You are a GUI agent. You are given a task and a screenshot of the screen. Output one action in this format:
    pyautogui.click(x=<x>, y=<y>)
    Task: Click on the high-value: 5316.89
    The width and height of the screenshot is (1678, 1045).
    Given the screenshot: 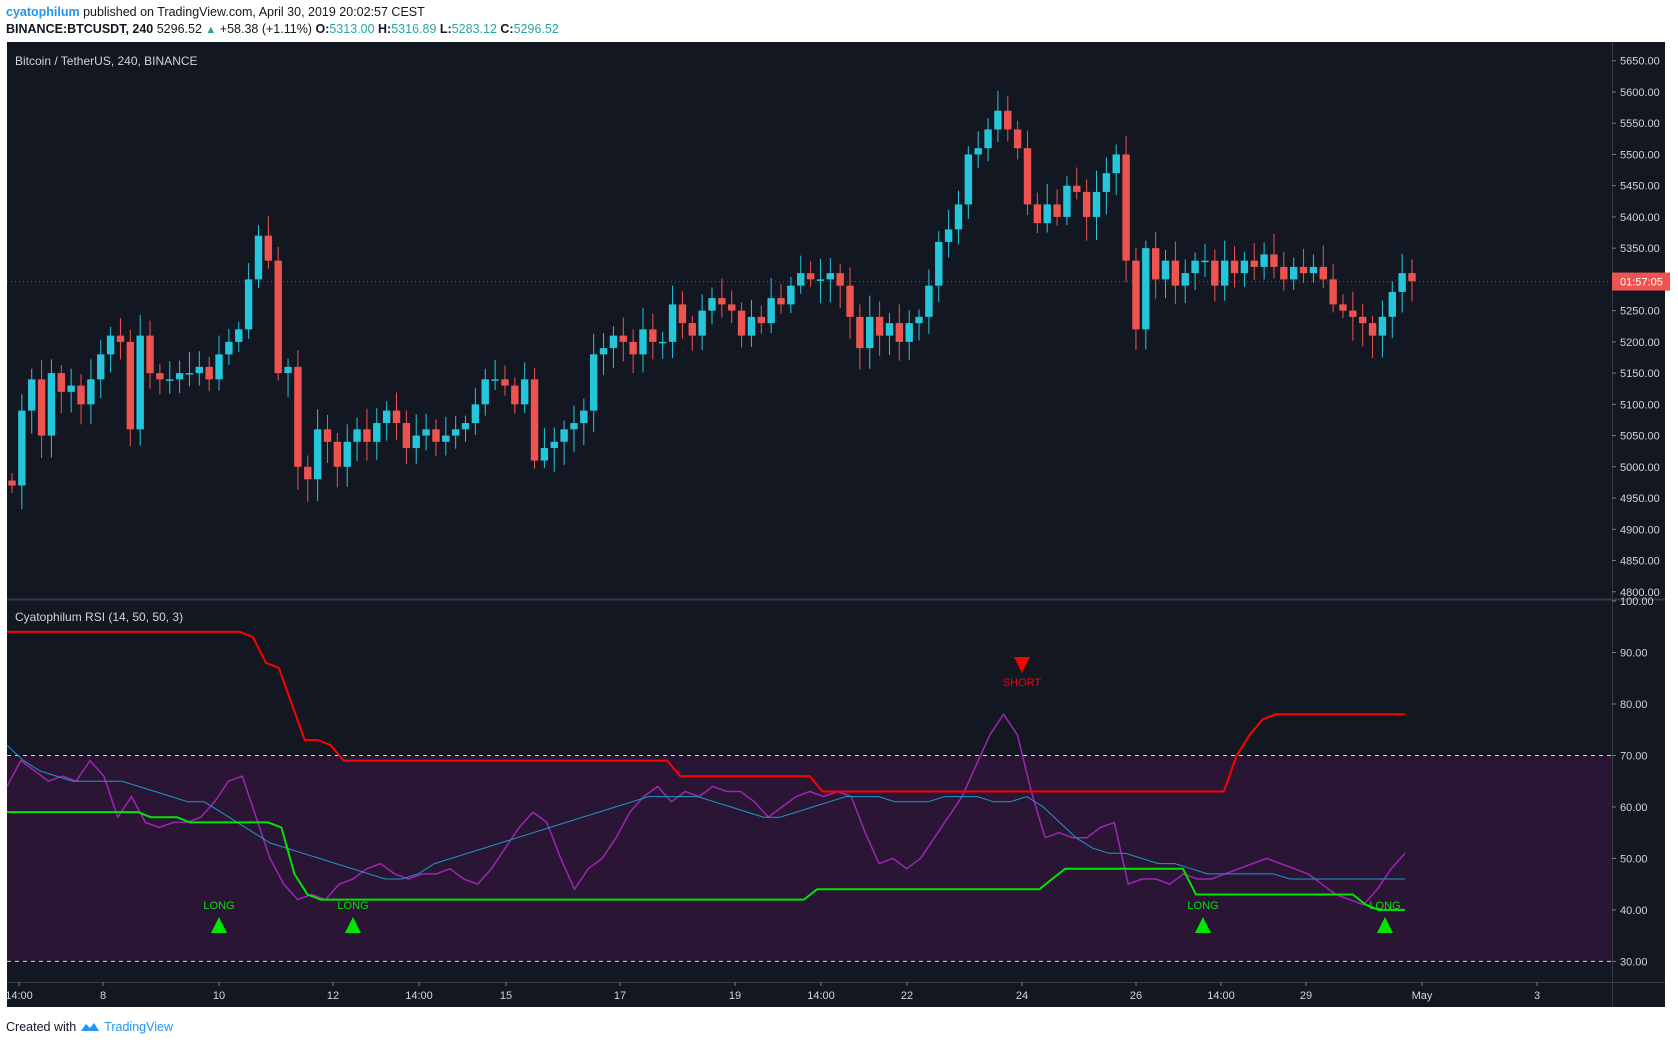 What is the action you would take?
    pyautogui.click(x=414, y=29)
    